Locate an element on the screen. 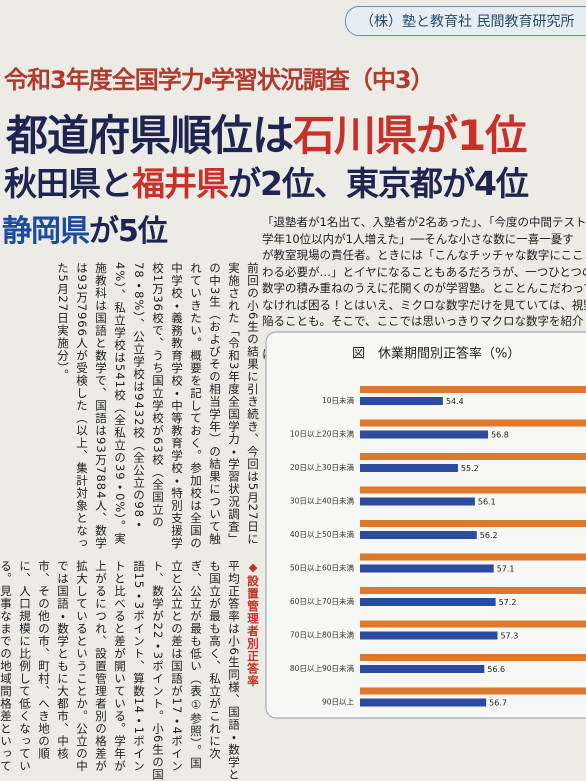 The height and width of the screenshot is (781, 586). category-label: 50日以上60日未満 is located at coordinates (322, 568).